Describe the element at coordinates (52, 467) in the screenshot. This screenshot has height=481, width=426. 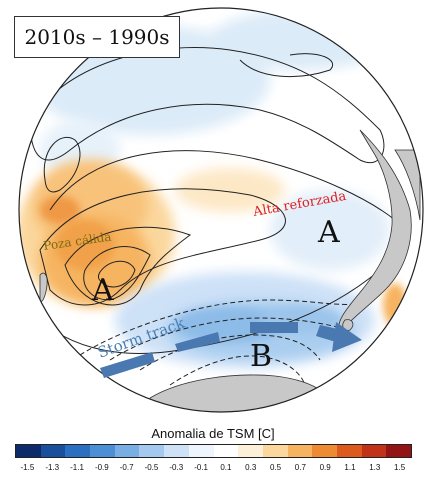
I see `colorbar-tick-label: -1.3` at that location.